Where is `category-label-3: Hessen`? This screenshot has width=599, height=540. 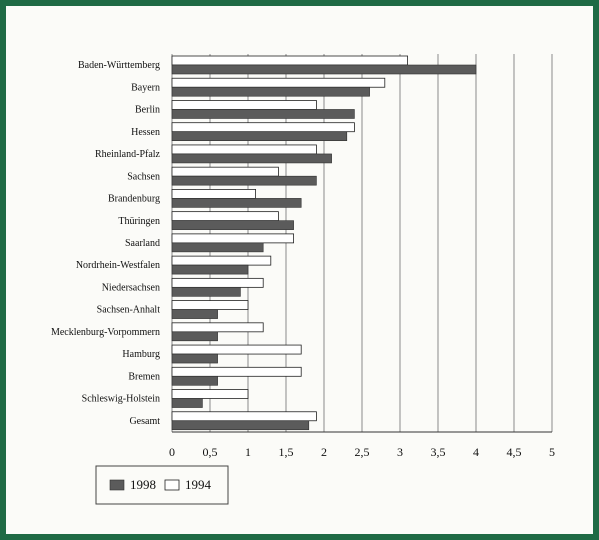 category-label-3: Hessen is located at coordinates (145, 132).